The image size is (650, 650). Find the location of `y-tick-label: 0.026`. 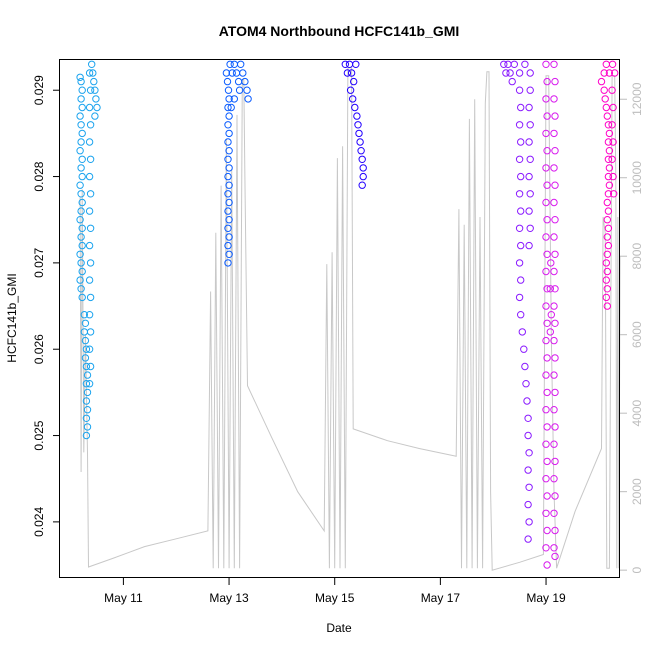

y-tick-label: 0.026 is located at coordinates (39, 349).